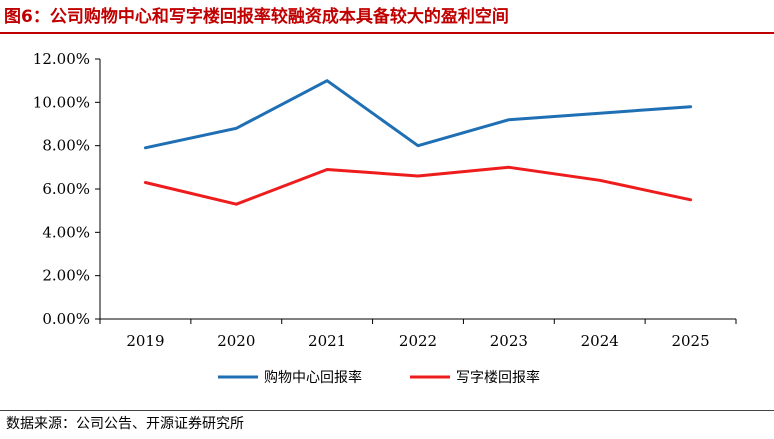  I want to click on y-tick-label: 6.00%, so click(66, 189).